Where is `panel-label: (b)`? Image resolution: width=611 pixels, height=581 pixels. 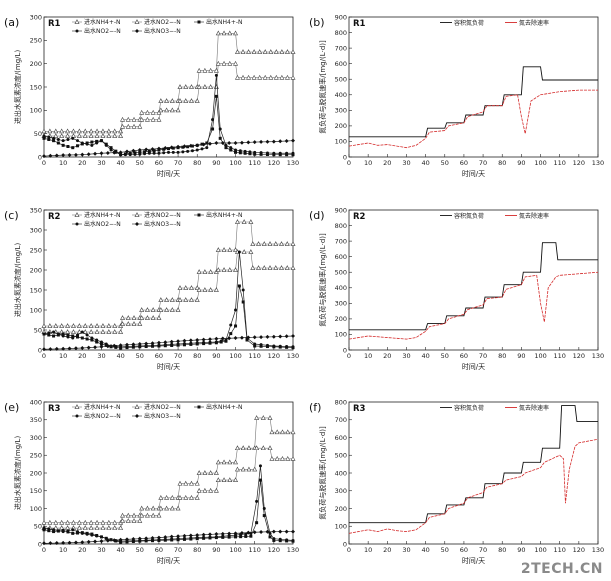
panel-label: (b) is located at coordinates (317, 22).